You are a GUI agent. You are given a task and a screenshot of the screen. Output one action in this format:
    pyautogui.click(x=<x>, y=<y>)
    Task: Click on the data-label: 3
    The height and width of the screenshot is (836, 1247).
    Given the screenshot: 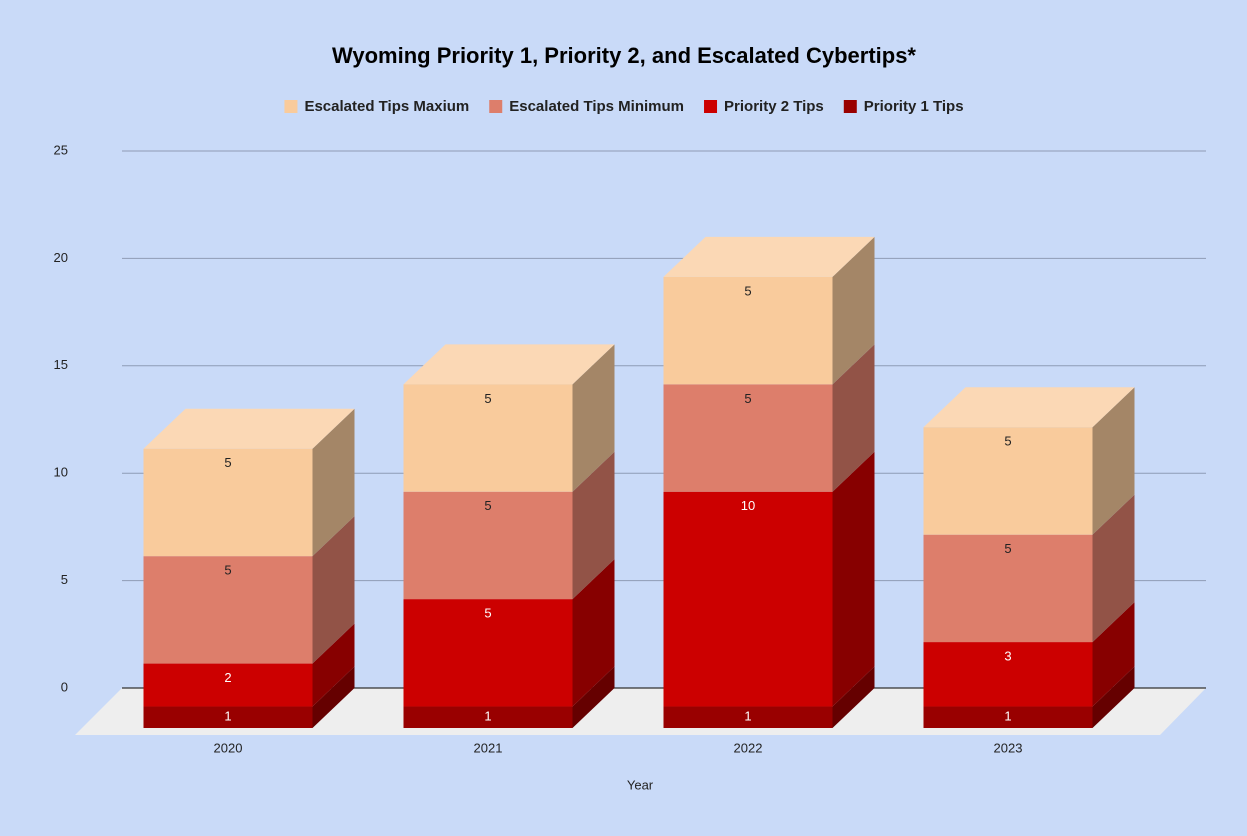 What is the action you would take?
    pyautogui.click(x=1007, y=656)
    